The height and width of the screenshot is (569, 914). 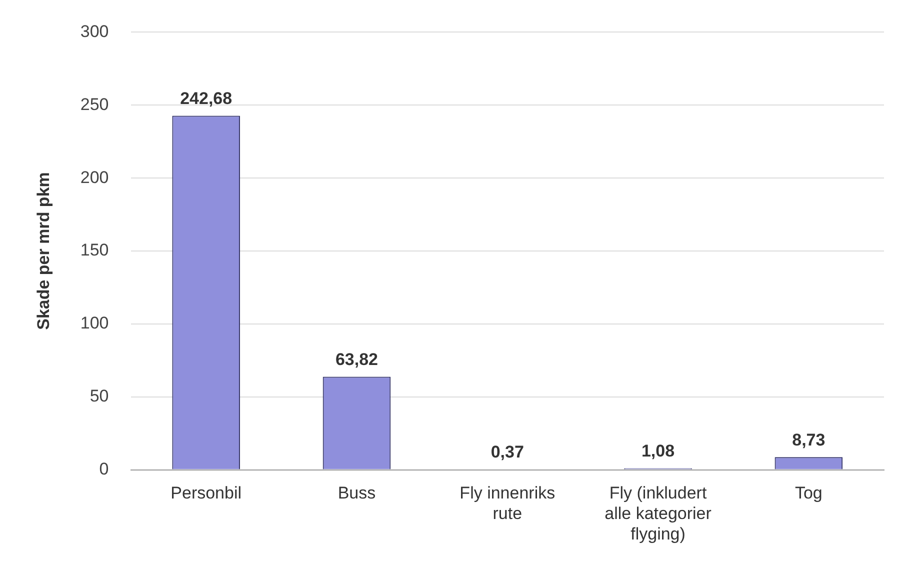 I want to click on y-axis-title: Skade per mrd pkm, so click(x=43, y=251).